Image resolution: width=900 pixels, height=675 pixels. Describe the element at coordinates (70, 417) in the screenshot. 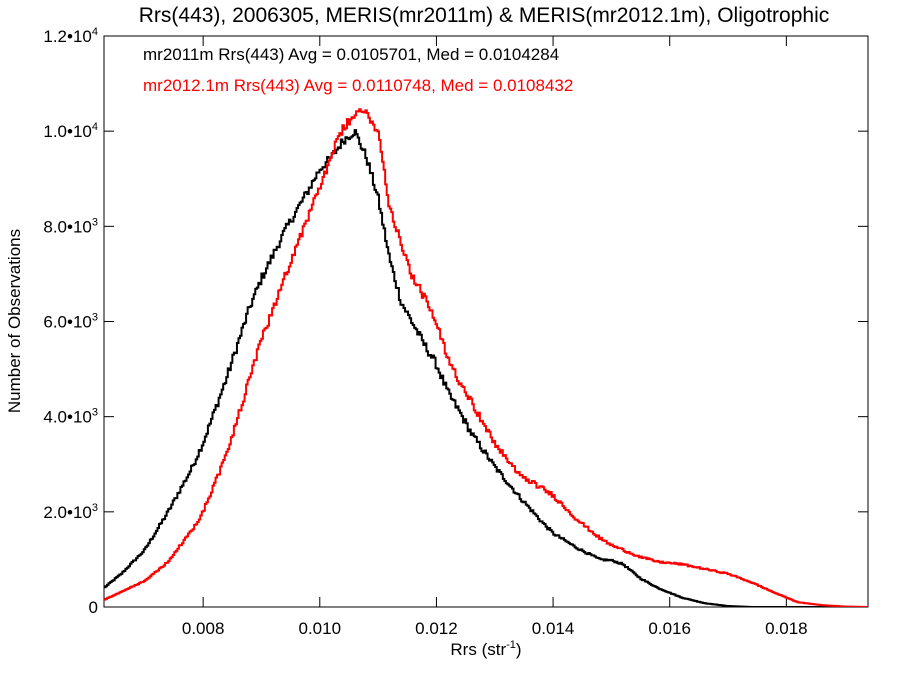

I see `y-tick-label-2: 4.0•103` at that location.